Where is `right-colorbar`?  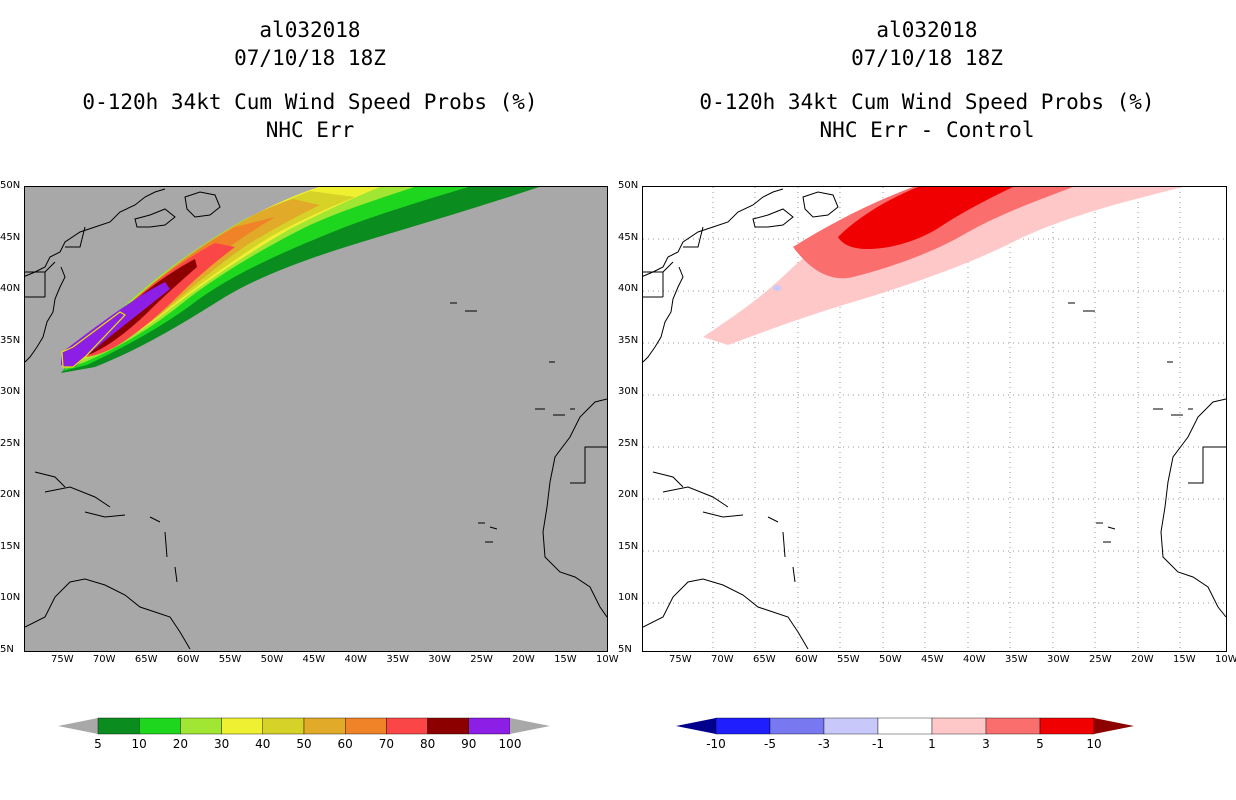 right-colorbar is located at coordinates (905, 726).